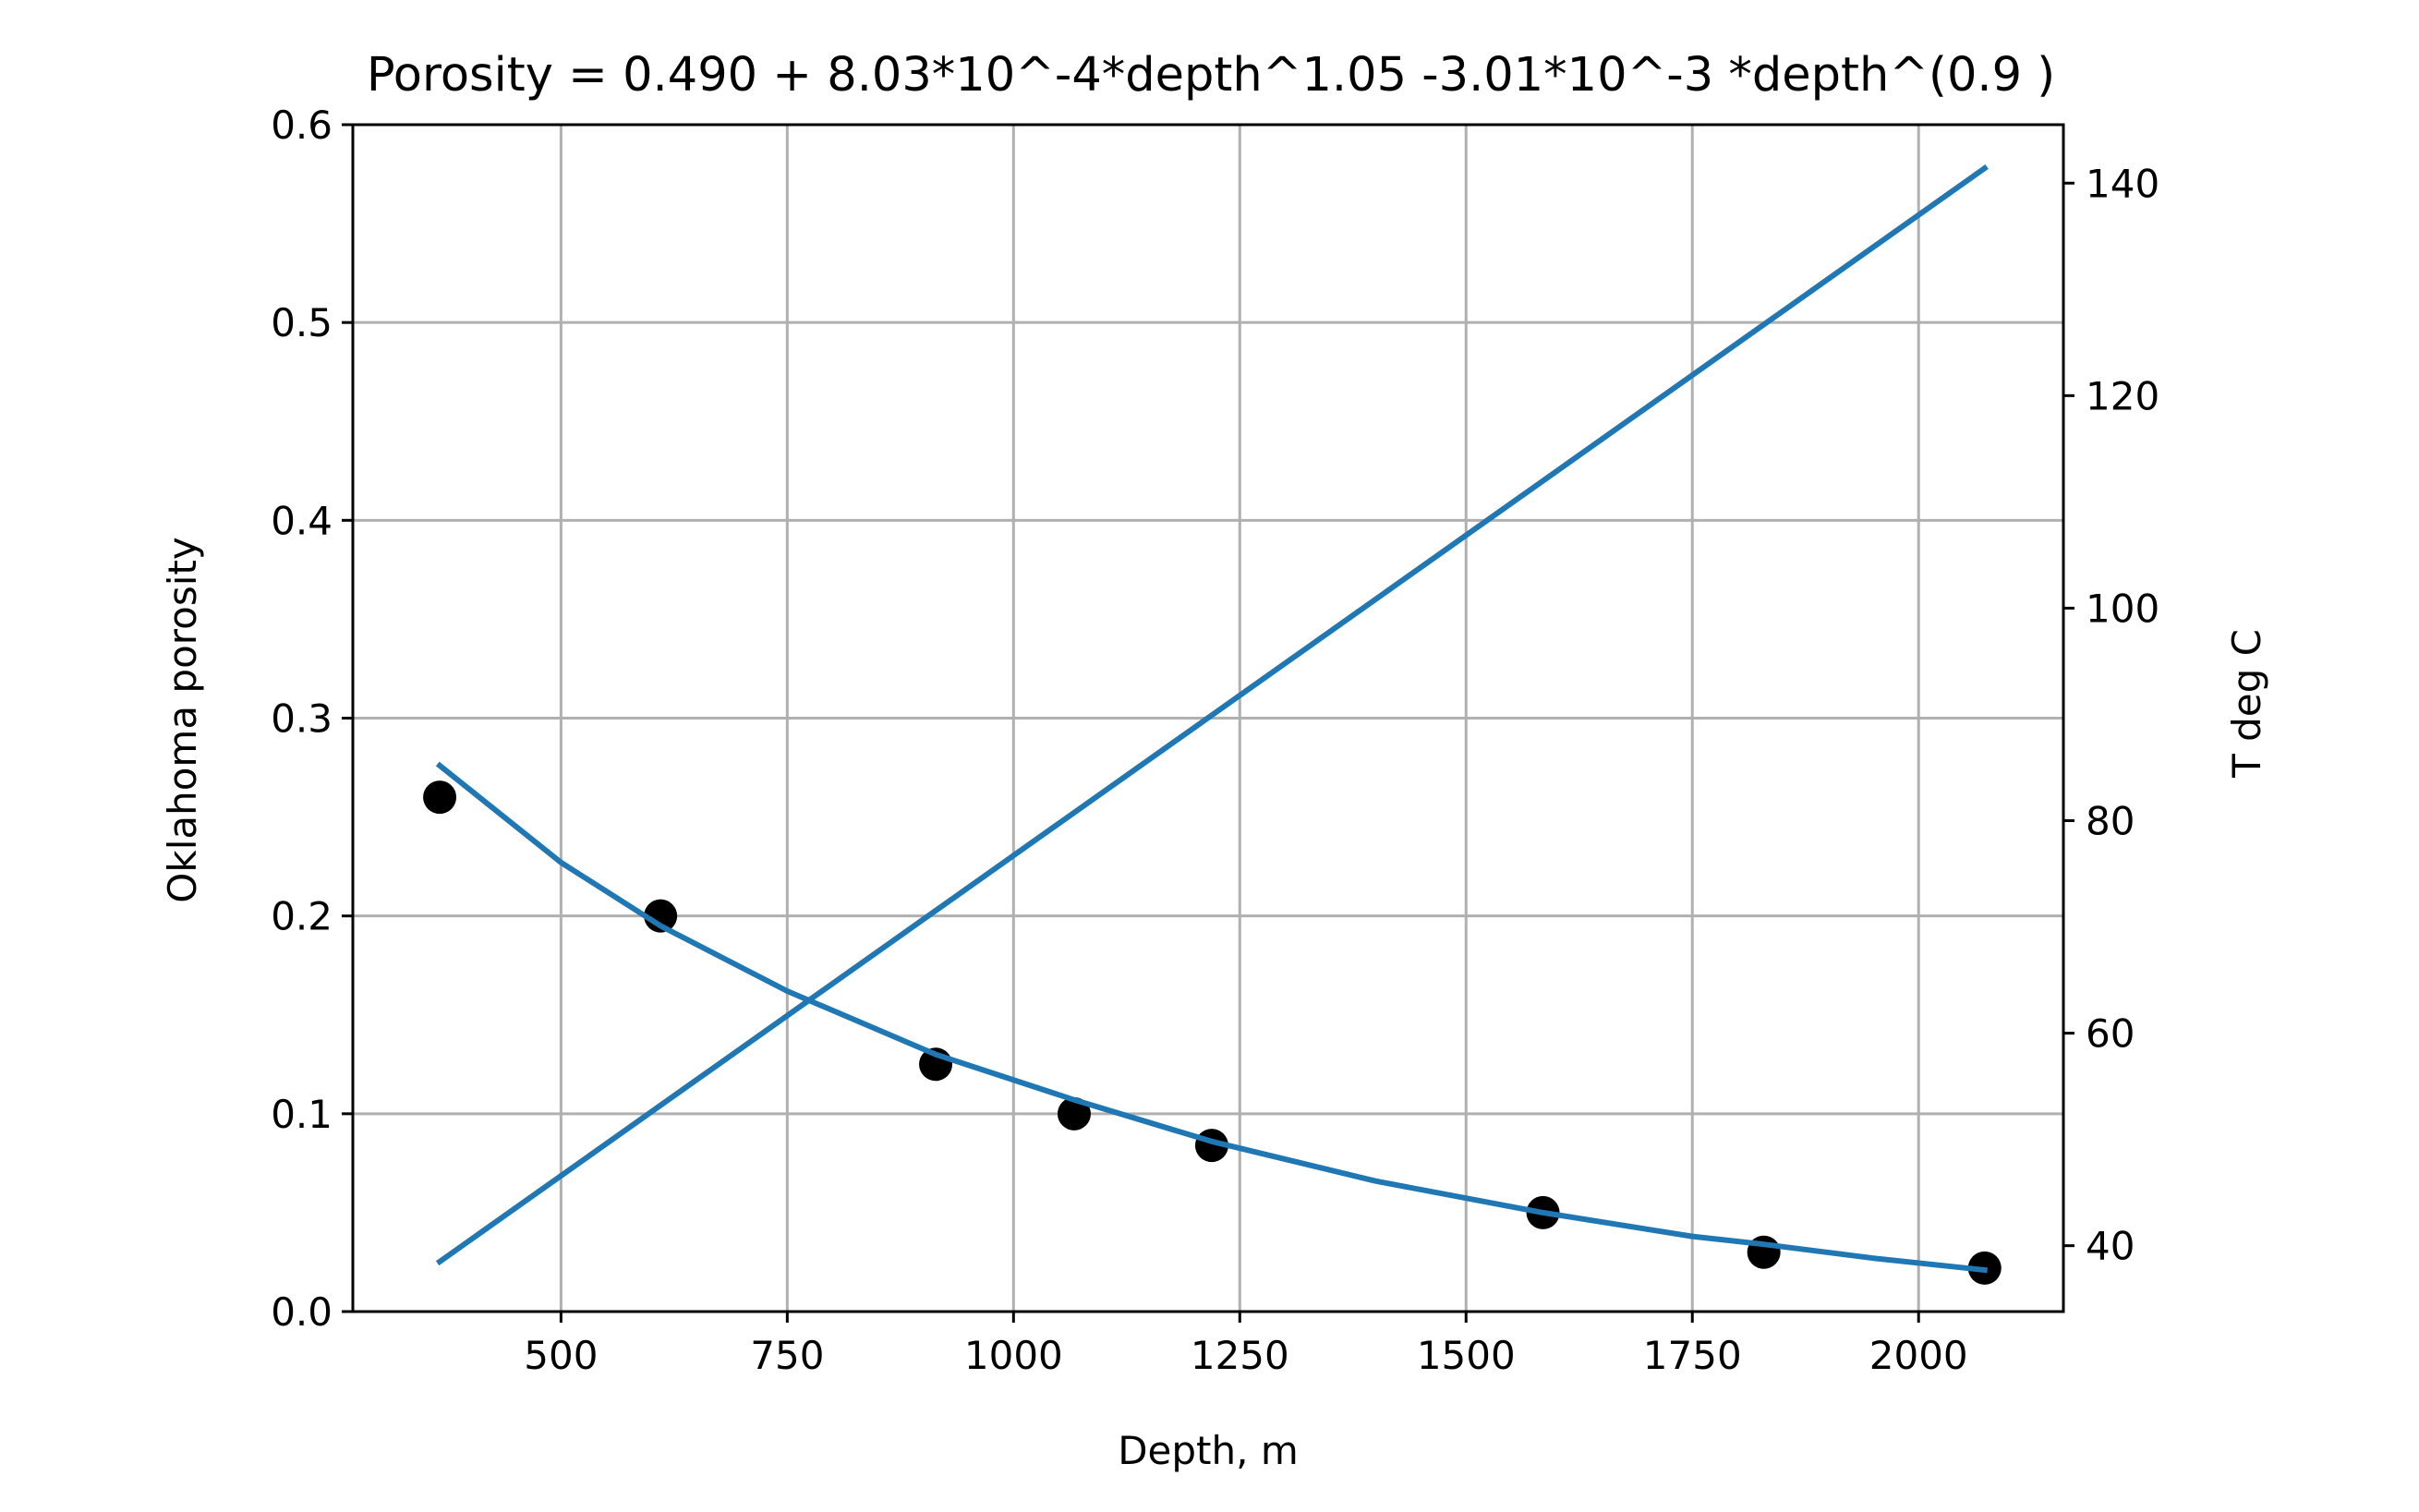 The height and width of the screenshot is (1512, 2419). What do you see at coordinates (302, 1114) in the screenshot?
I see `y-tick-label: 0.1` at bounding box center [302, 1114].